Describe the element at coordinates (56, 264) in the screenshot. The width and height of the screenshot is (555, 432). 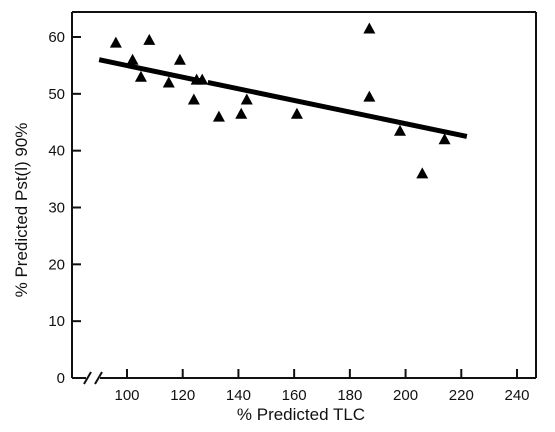
I see `y-tick-label: 20` at that location.